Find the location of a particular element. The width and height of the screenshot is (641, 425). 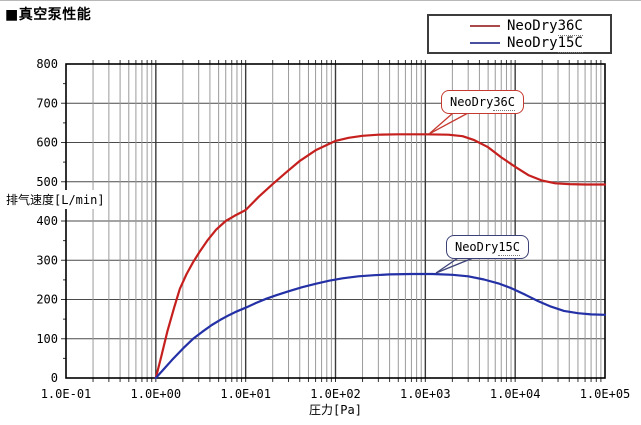

legend-label: NeoDry36C is located at coordinates (545, 26).